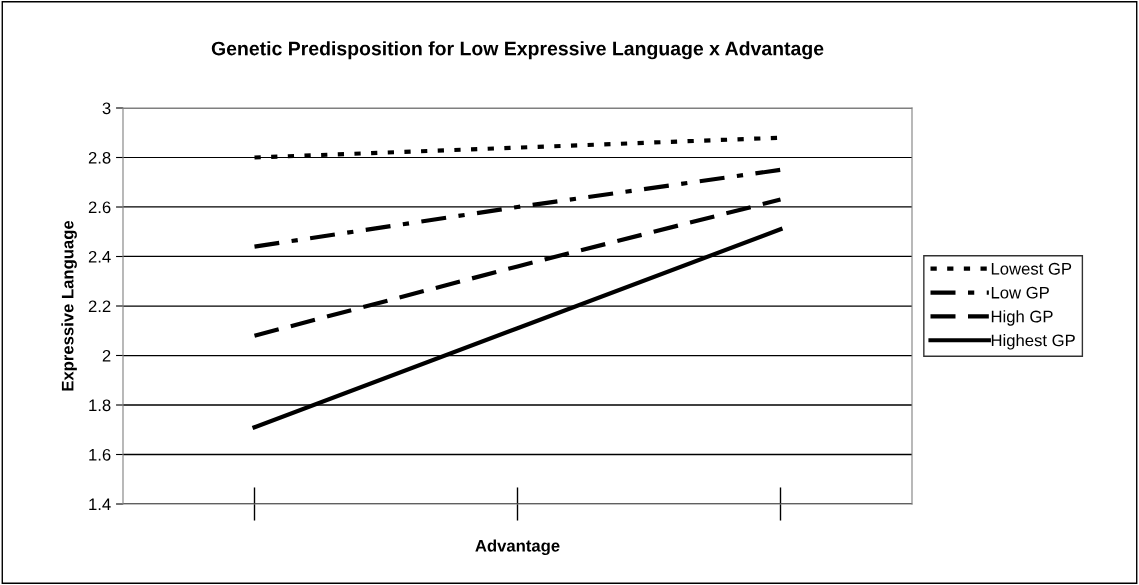  I want to click on y-axis-title: Expressive Language, so click(69, 305).